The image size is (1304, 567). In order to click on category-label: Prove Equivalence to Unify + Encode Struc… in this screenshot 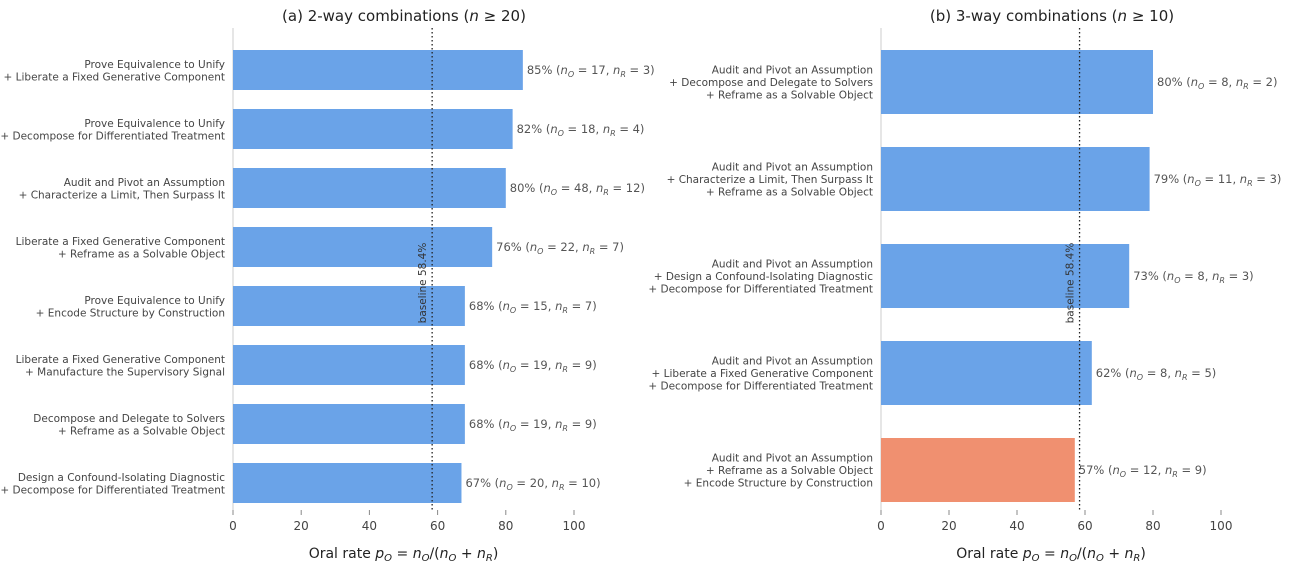, I will do `click(130, 307)`.